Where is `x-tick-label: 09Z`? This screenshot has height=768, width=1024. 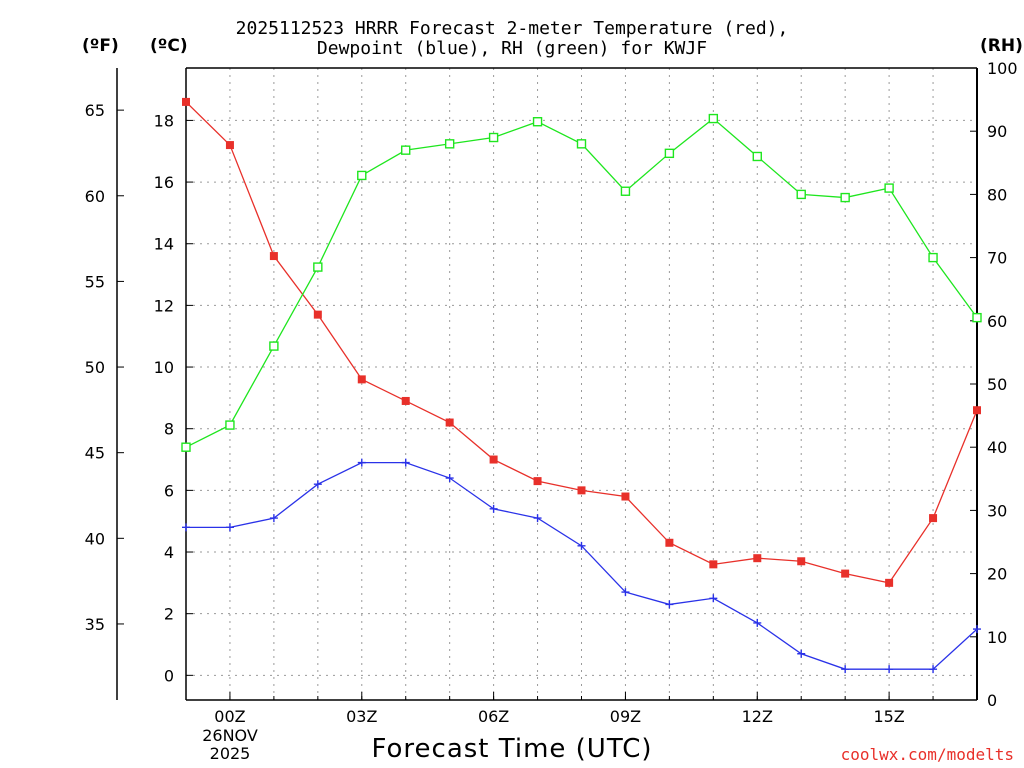 x-tick-label: 09Z is located at coordinates (625, 716).